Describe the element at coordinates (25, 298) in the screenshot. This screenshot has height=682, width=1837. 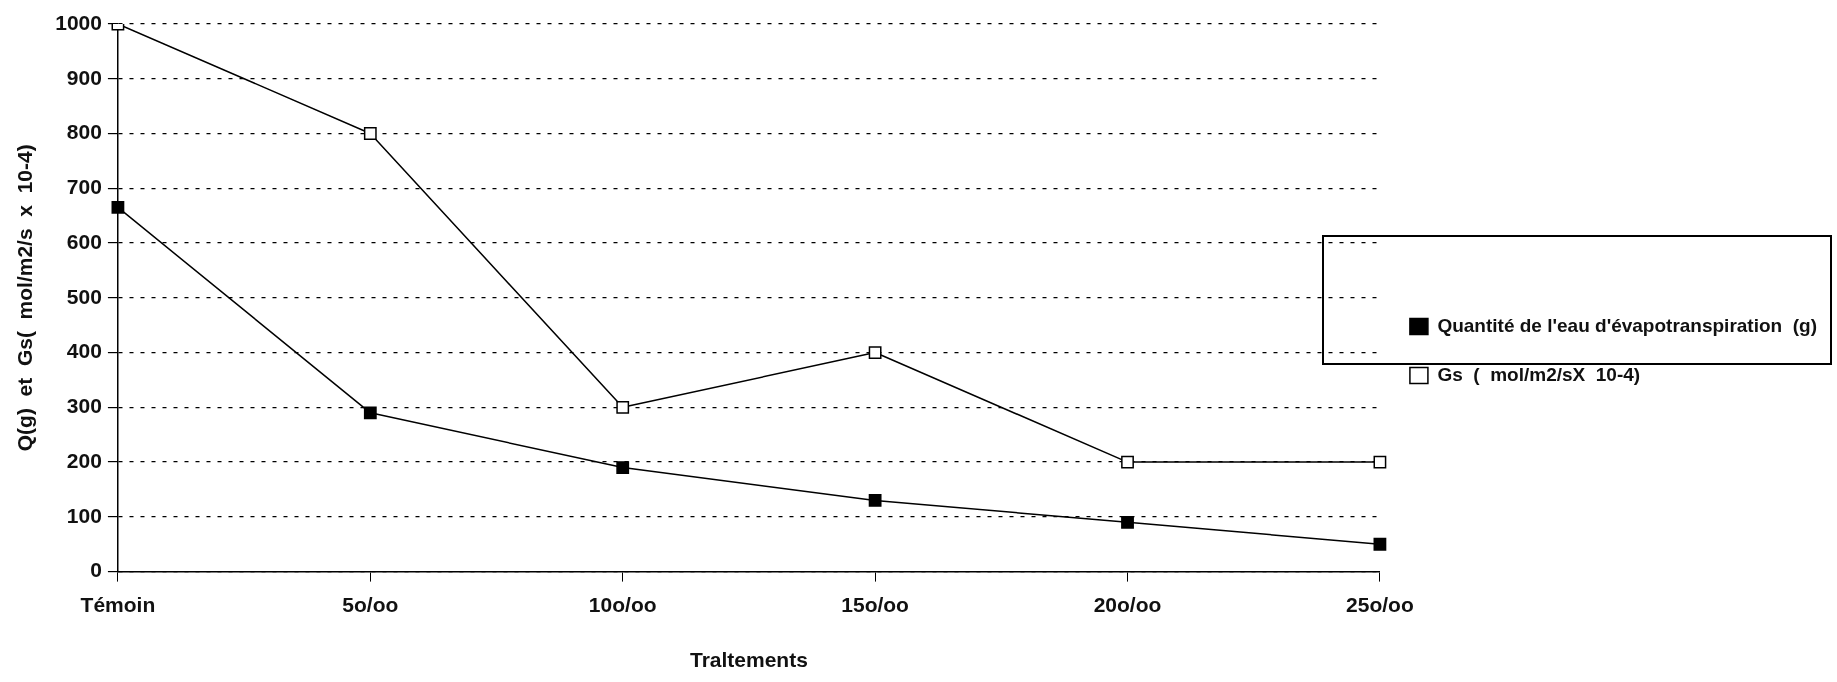
I see `y-axis-title: Q(g) et Gs( mol/m2/s x 10-4)` at that location.